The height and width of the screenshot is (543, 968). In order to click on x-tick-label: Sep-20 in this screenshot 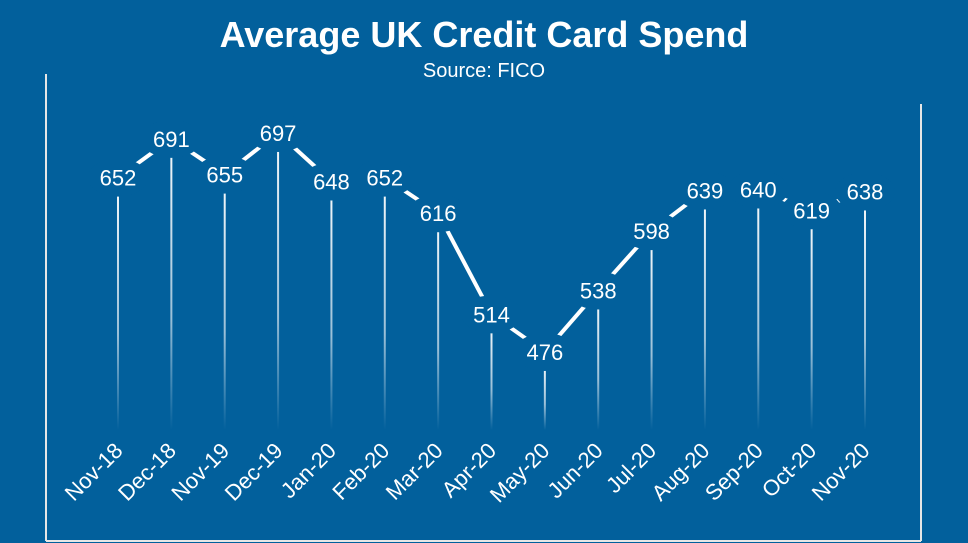, I will do `click(734, 472)`.